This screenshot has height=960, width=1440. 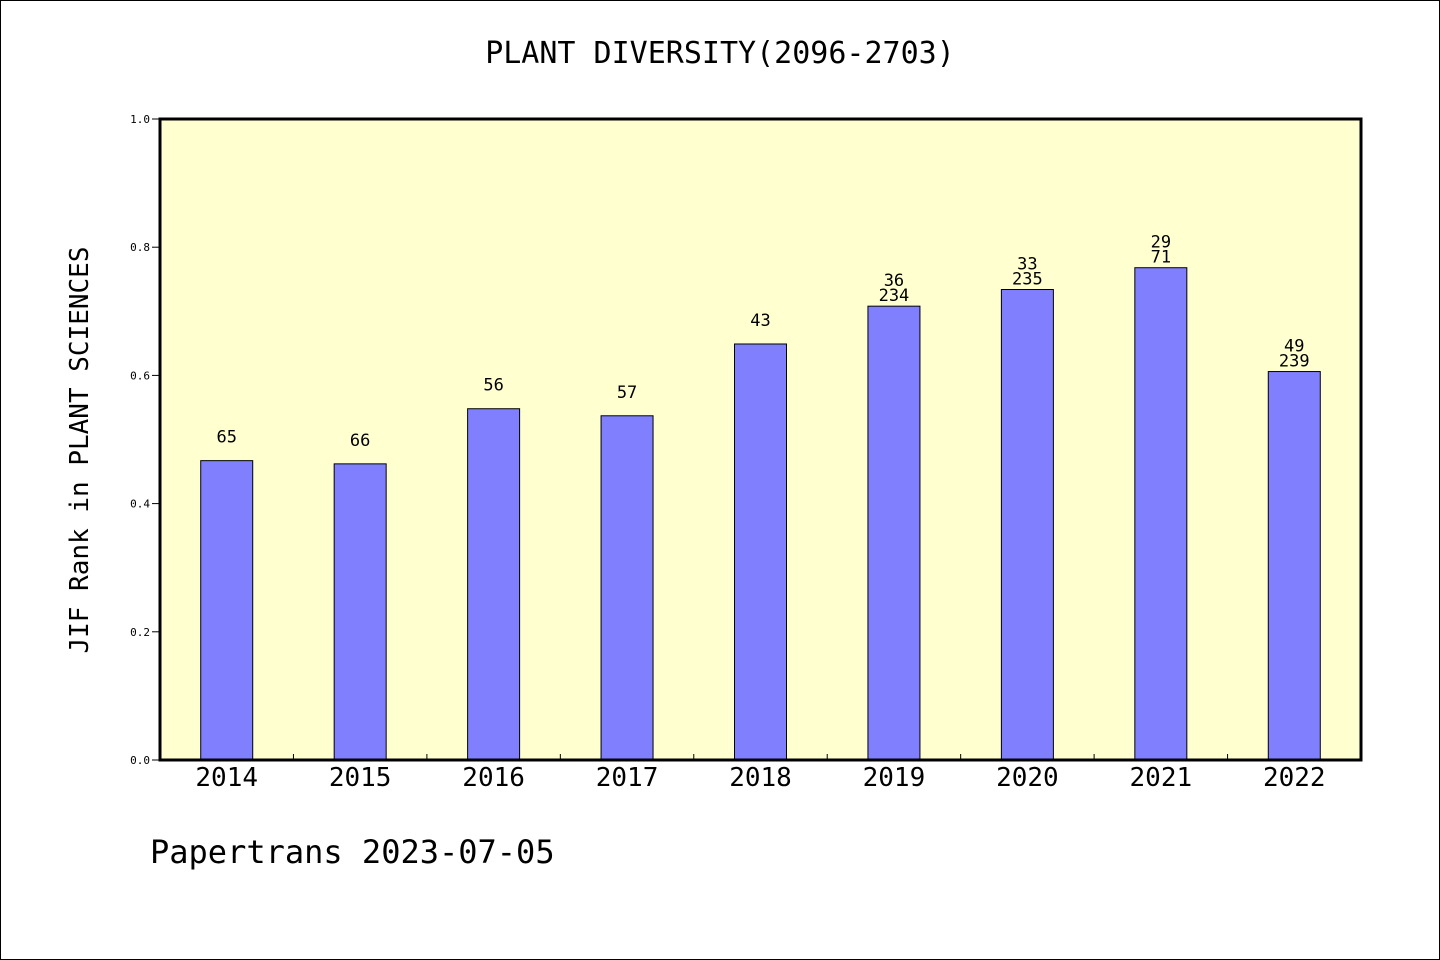 I want to click on chart-title: PLANT DIVERSITY(2096-2703), so click(x=720, y=53).